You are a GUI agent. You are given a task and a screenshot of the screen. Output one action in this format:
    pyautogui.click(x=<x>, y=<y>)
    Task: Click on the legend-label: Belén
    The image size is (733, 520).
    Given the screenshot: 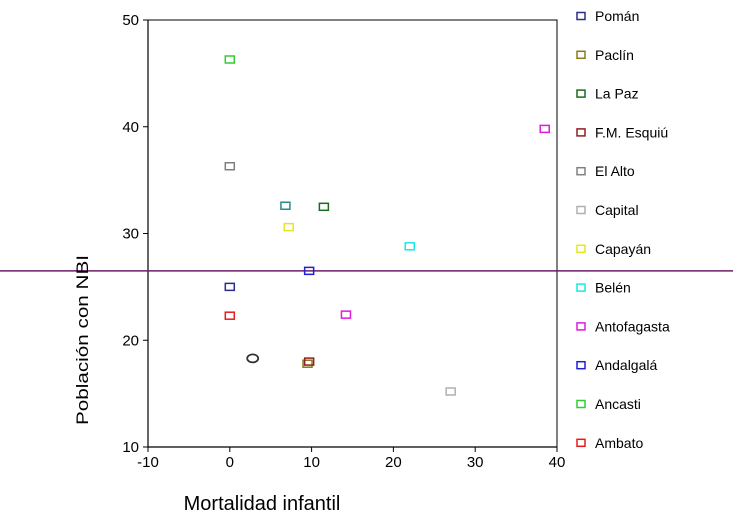 What is the action you would take?
    pyautogui.click(x=613, y=288)
    